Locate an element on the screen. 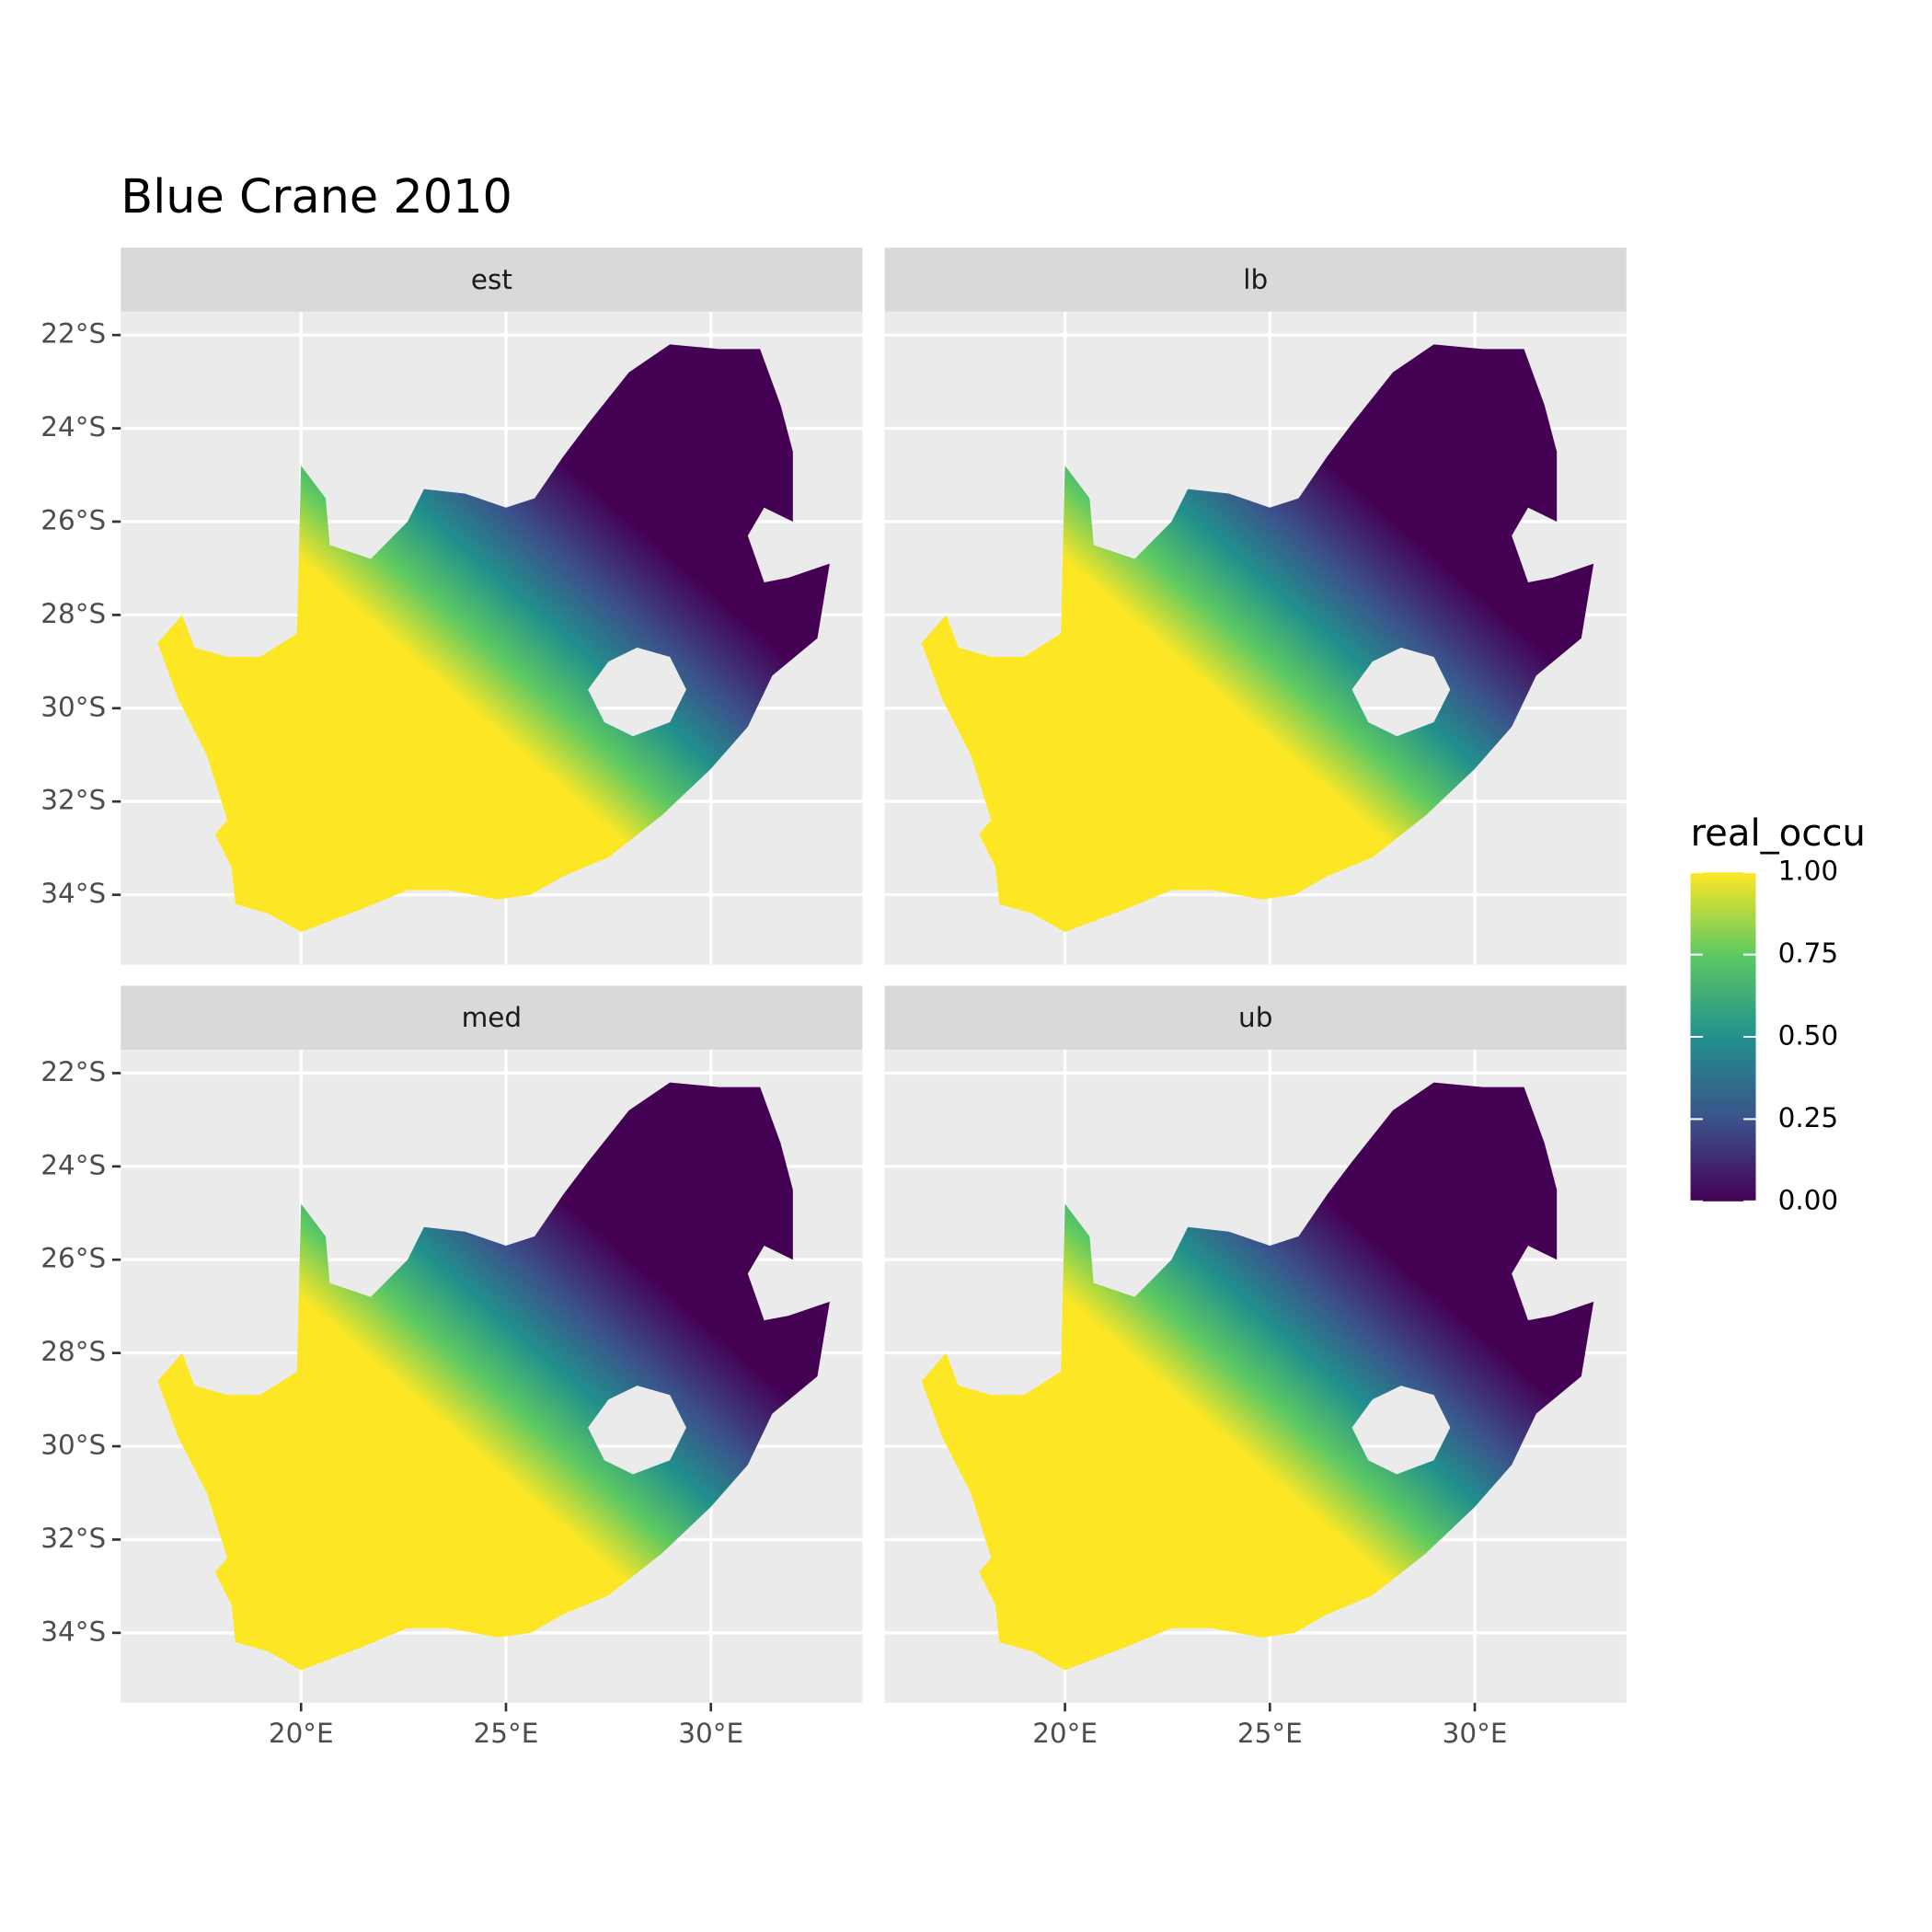 The height and width of the screenshot is (1932, 1932). chart-title: Blue Crane 2010 is located at coordinates (316, 197).